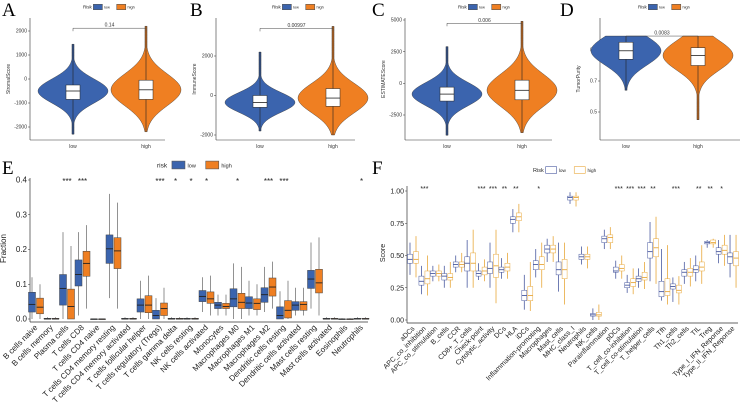 Image resolution: width=741 pixels, height=411 pixels. What do you see at coordinates (579, 79) in the screenshot?
I see `y-axis-title: TumorPurity` at bounding box center [579, 79].